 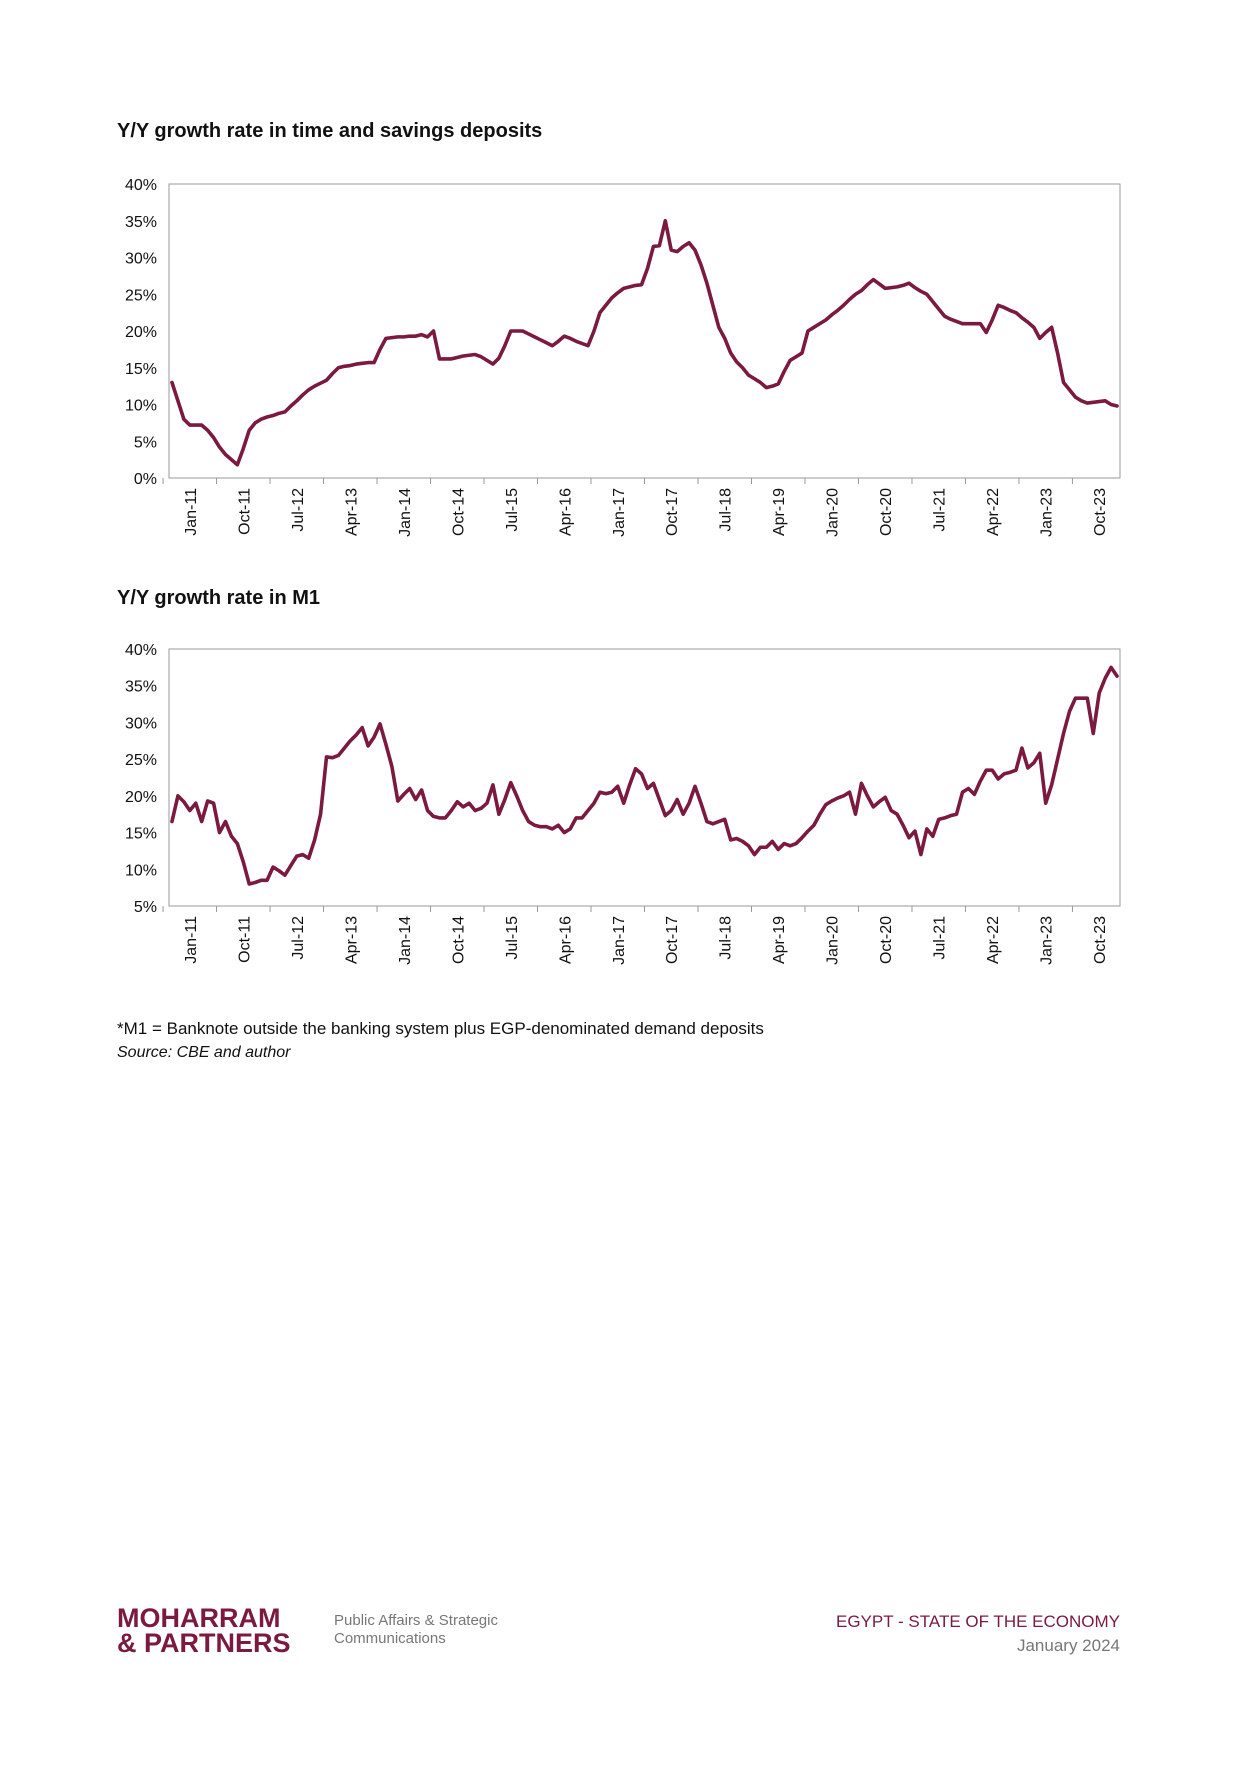 I want to click on report-date: January 2024, so click(x=1068, y=1645).